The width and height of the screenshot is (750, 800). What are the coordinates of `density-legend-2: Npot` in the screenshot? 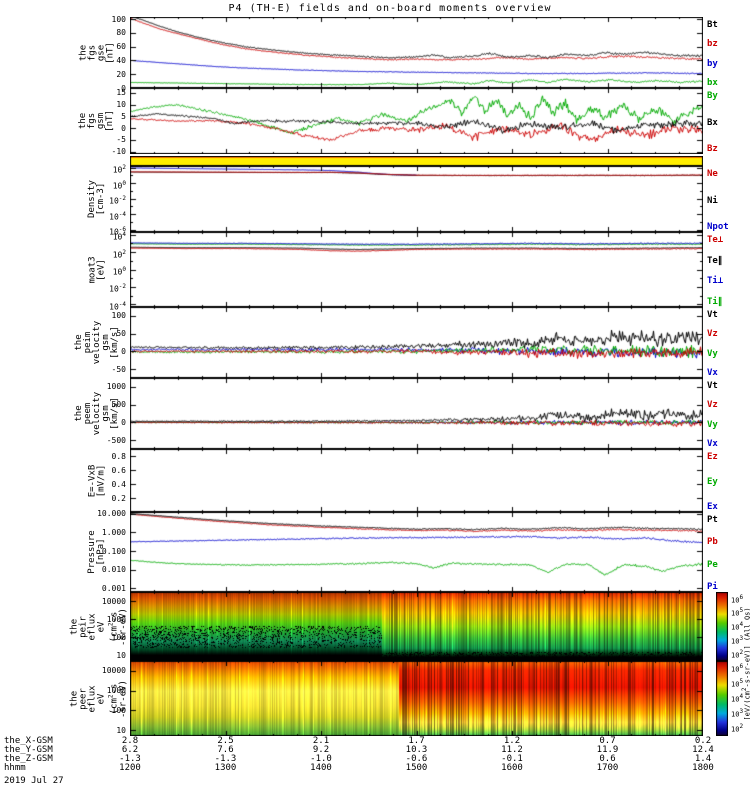 It's located at (718, 227).